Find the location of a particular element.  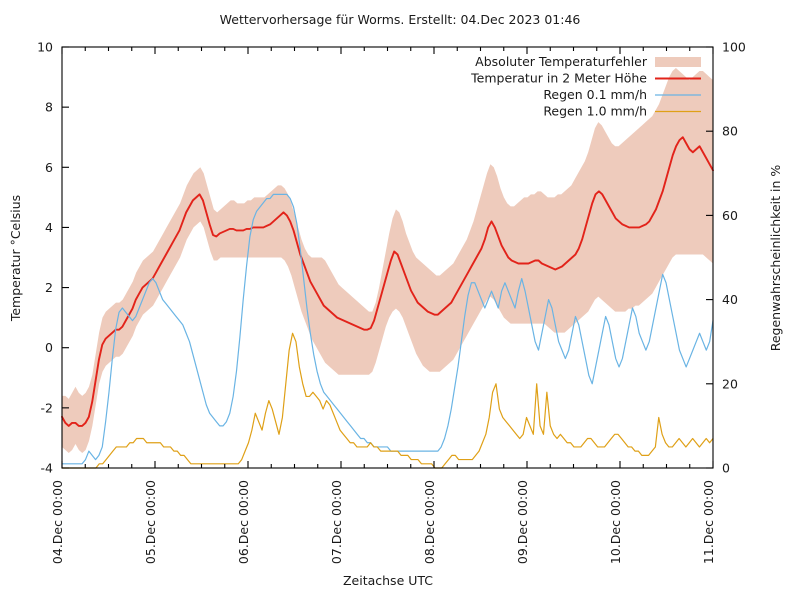

y-axis-left-tick-label: -2 is located at coordinates (47, 407).